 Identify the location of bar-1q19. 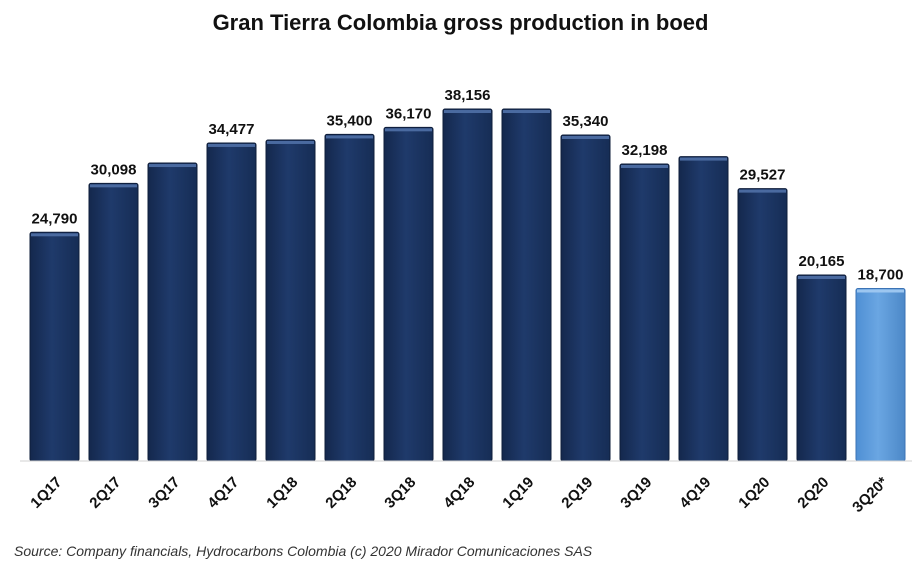
(526, 285).